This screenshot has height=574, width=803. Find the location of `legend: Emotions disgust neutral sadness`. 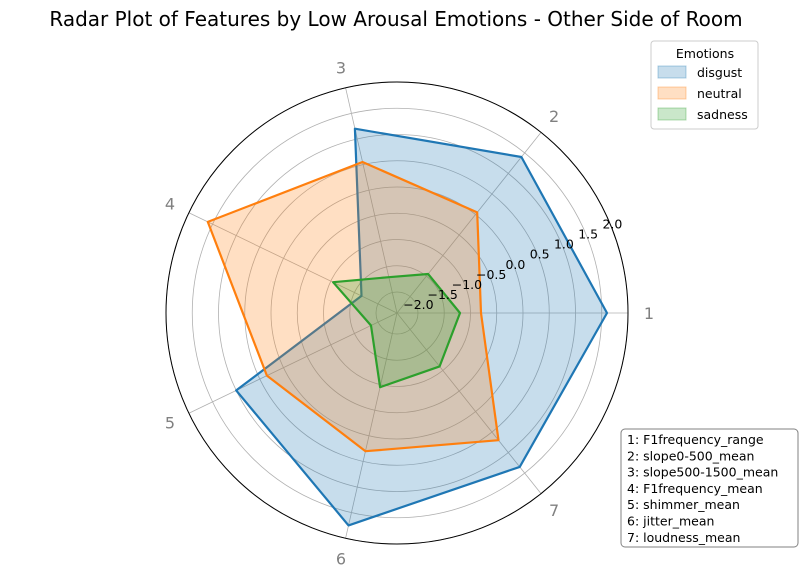

legend: Emotions disgust neutral sadness is located at coordinates (704, 85).